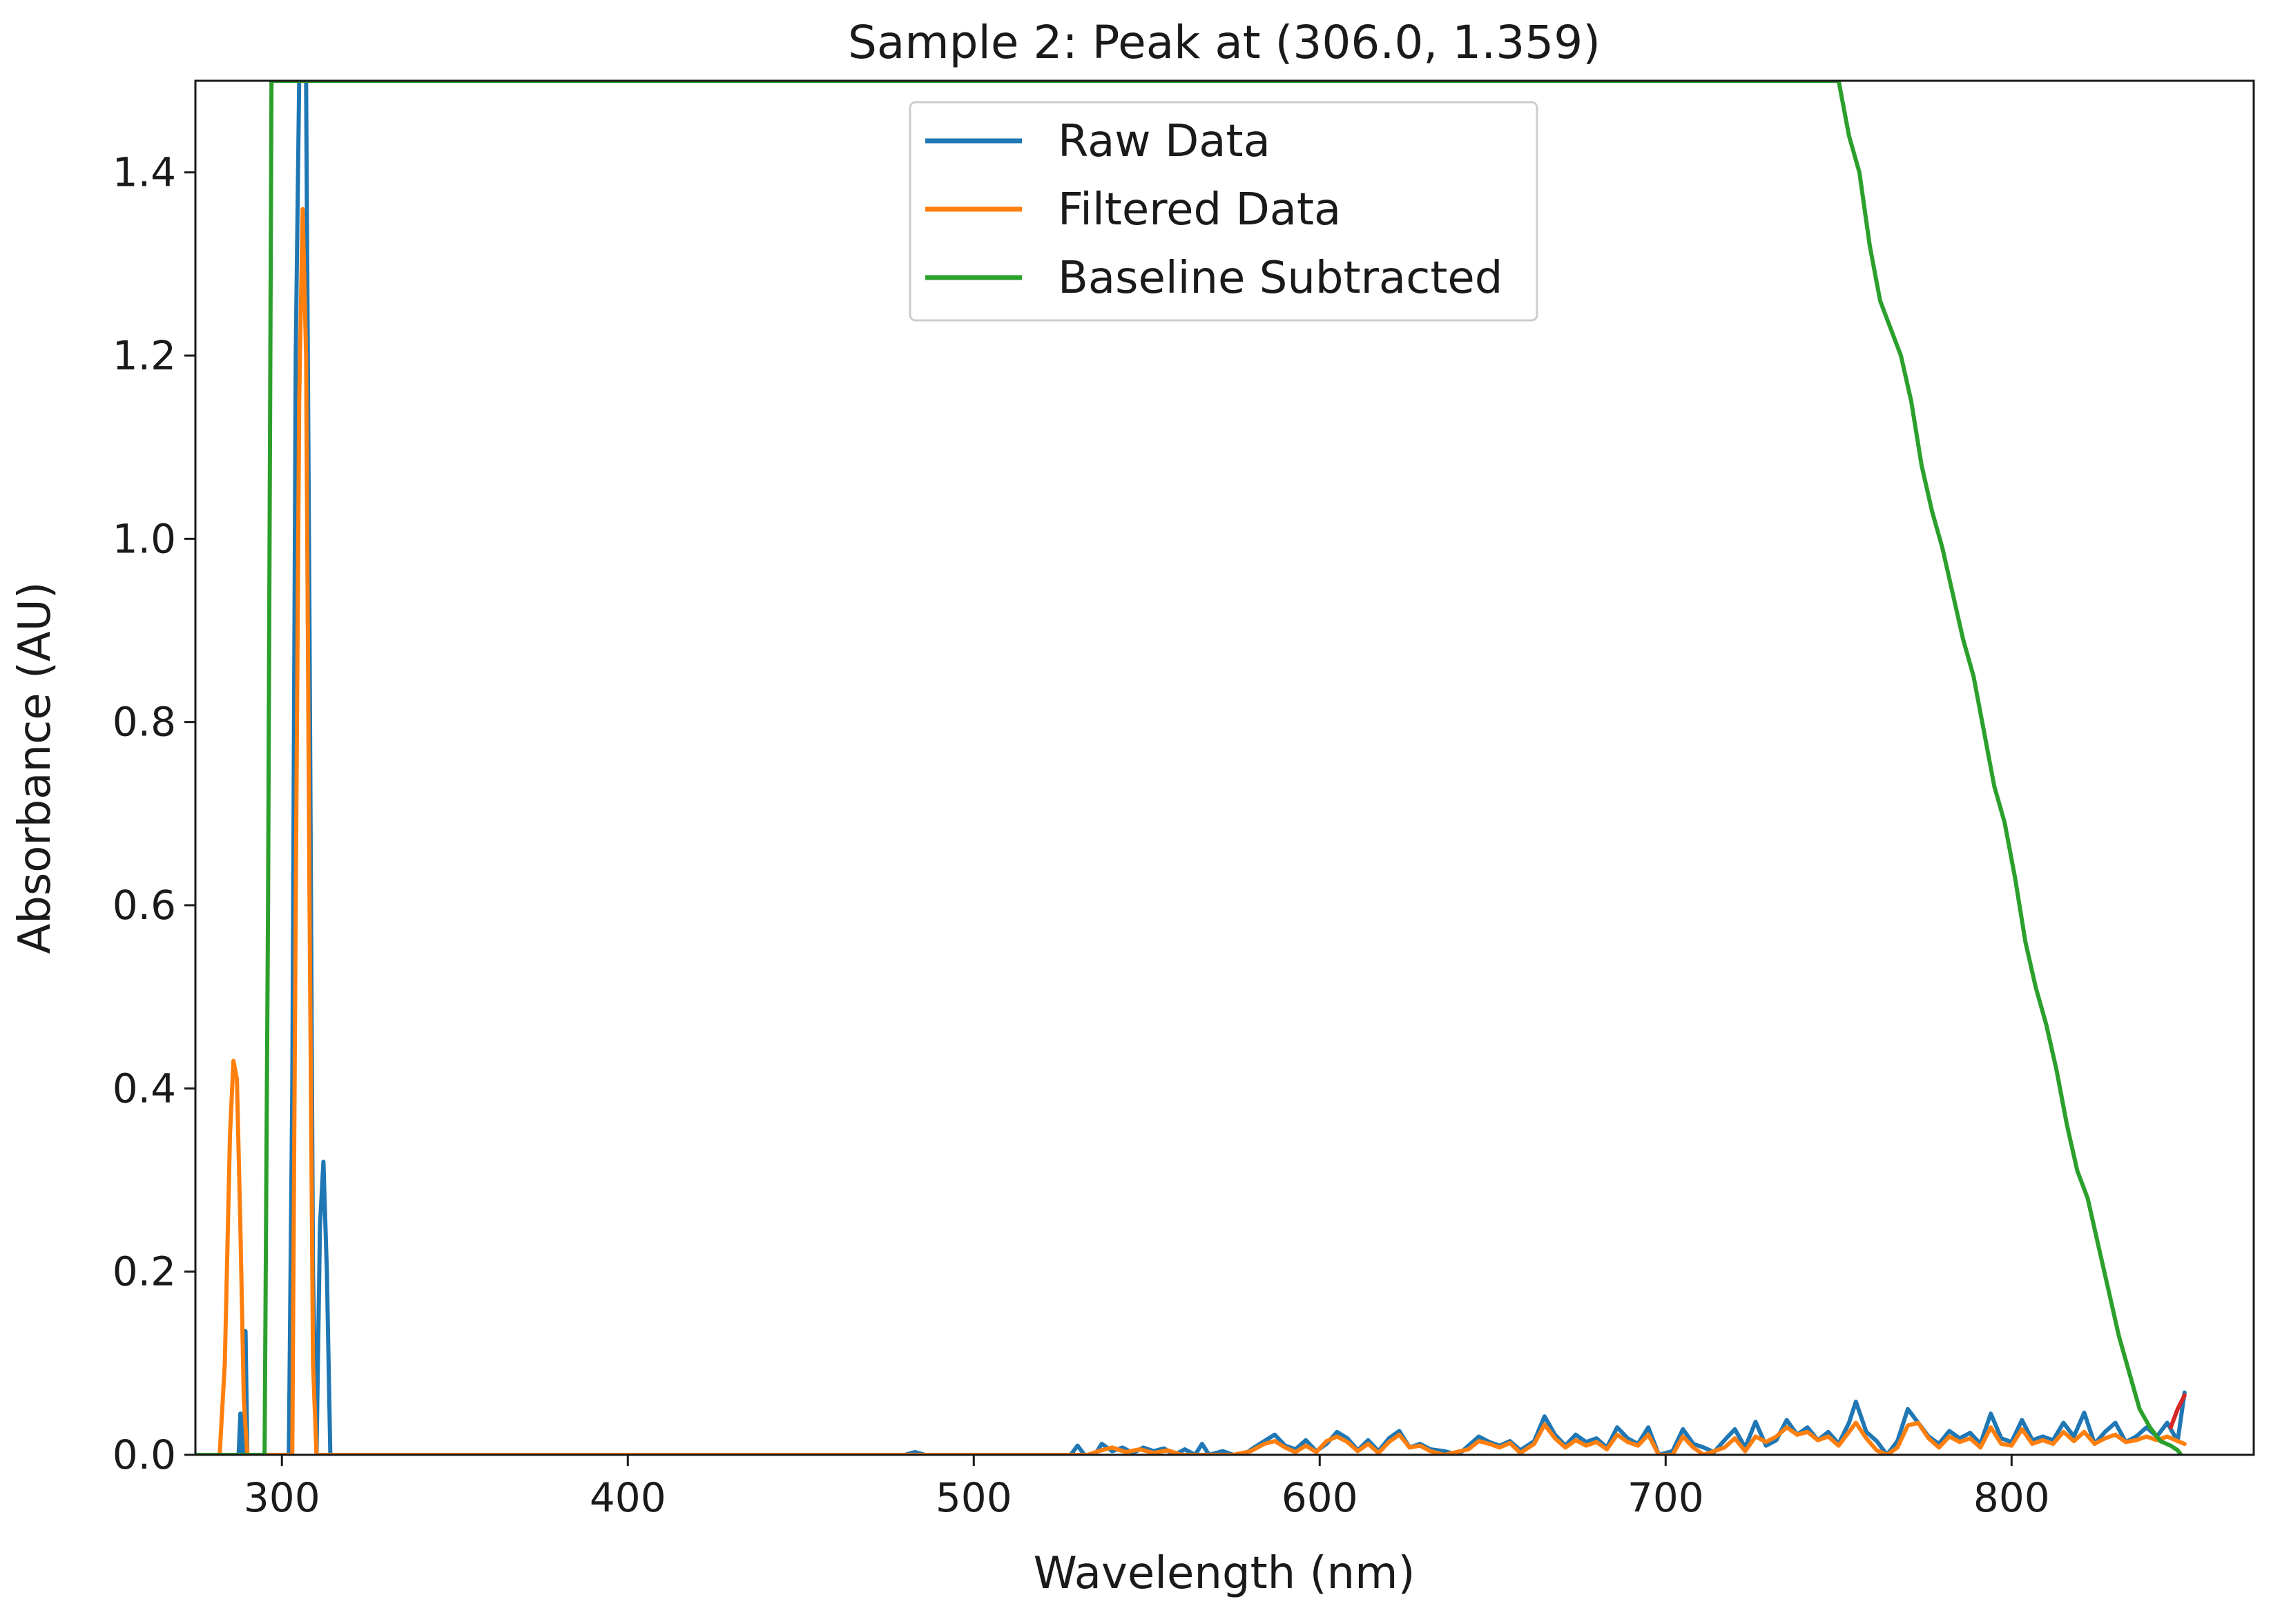 The width and height of the screenshot is (2271, 1624). What do you see at coordinates (154, 813) in the screenshot?
I see `y-axis: 0.0 0.2 0.4 0.6 0.8 1.0 1.2 1.4` at bounding box center [154, 813].